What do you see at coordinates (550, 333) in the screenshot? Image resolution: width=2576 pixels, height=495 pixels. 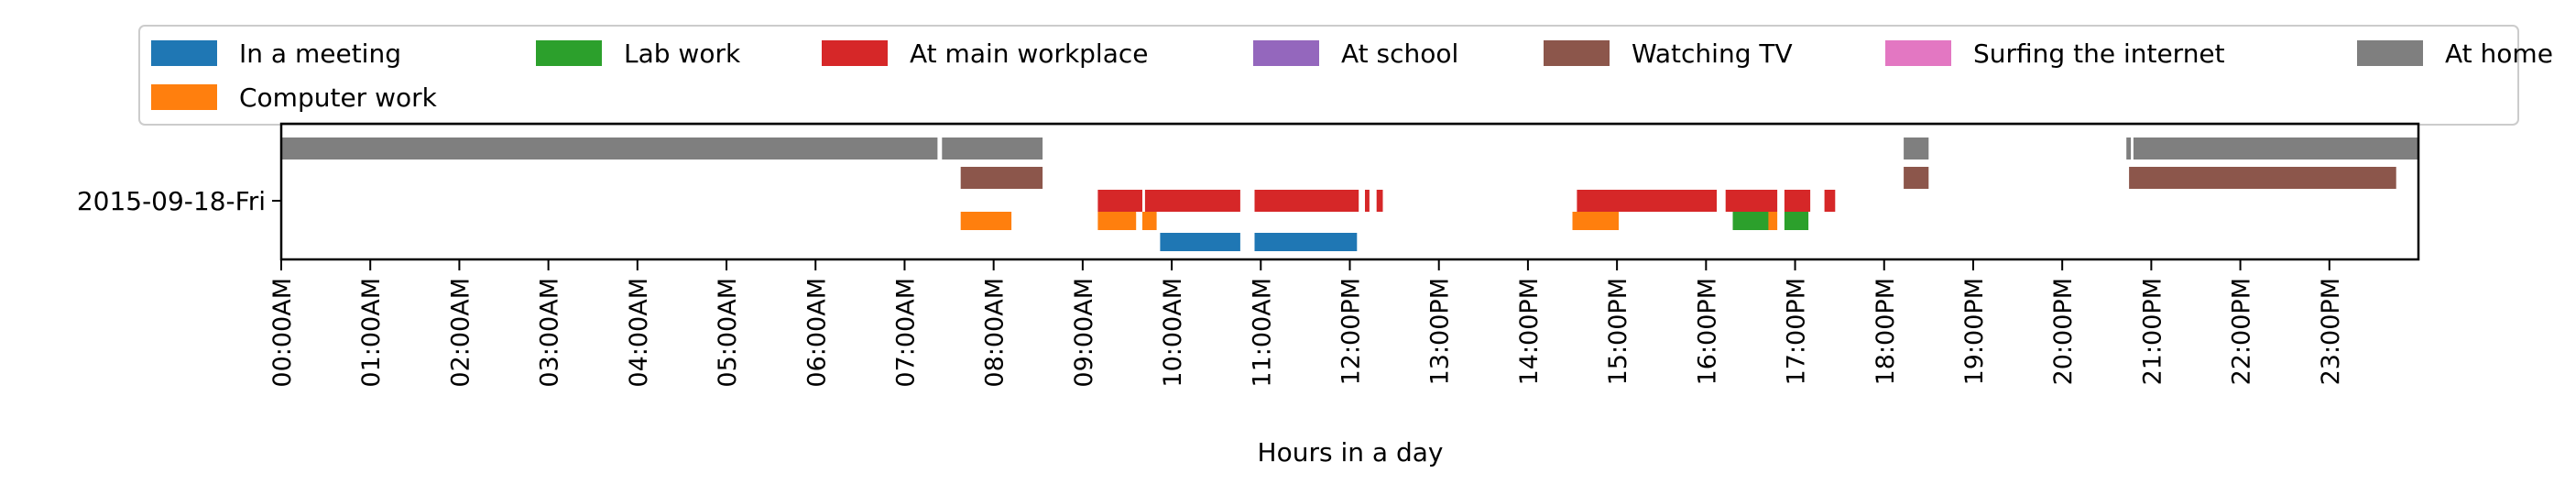 I see `x-tick-label: 03:00AM` at bounding box center [550, 333].